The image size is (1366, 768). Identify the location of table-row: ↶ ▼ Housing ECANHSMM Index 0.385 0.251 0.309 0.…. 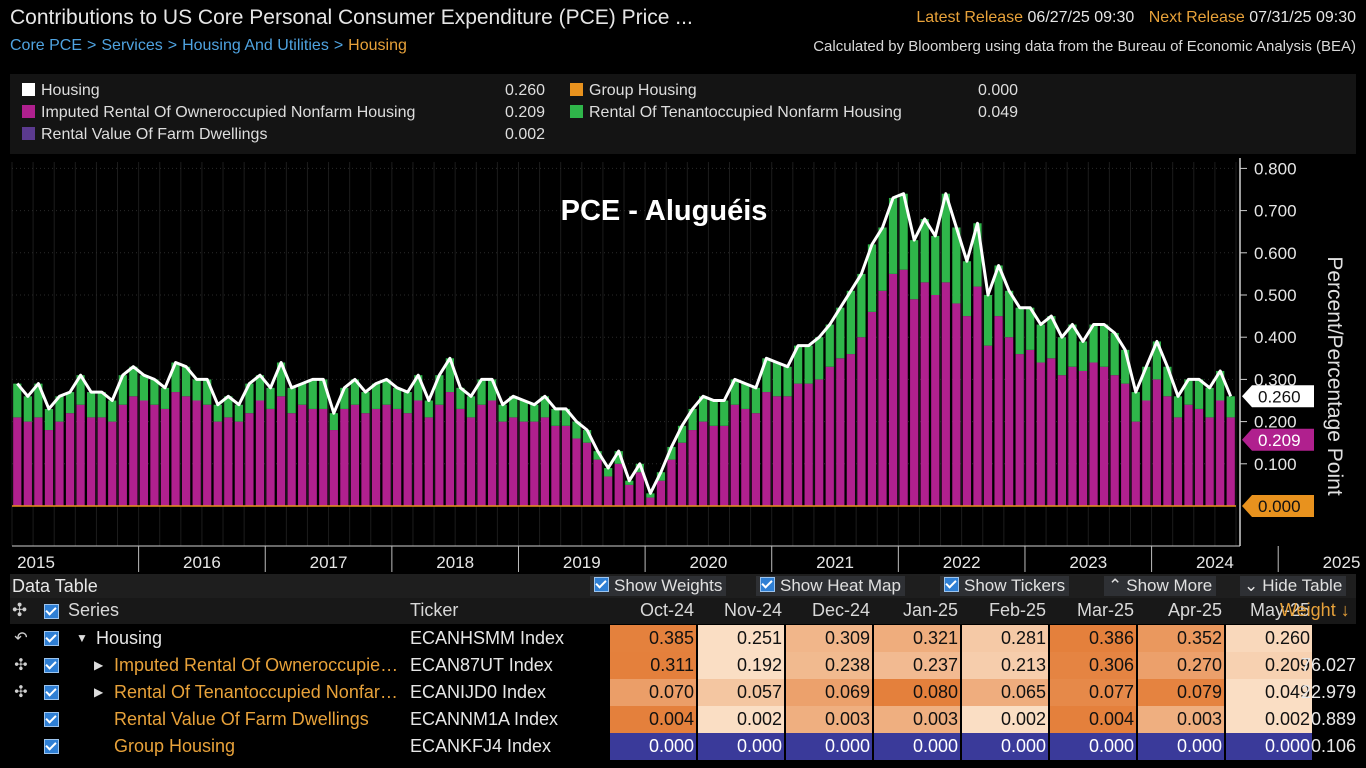
(683, 638).